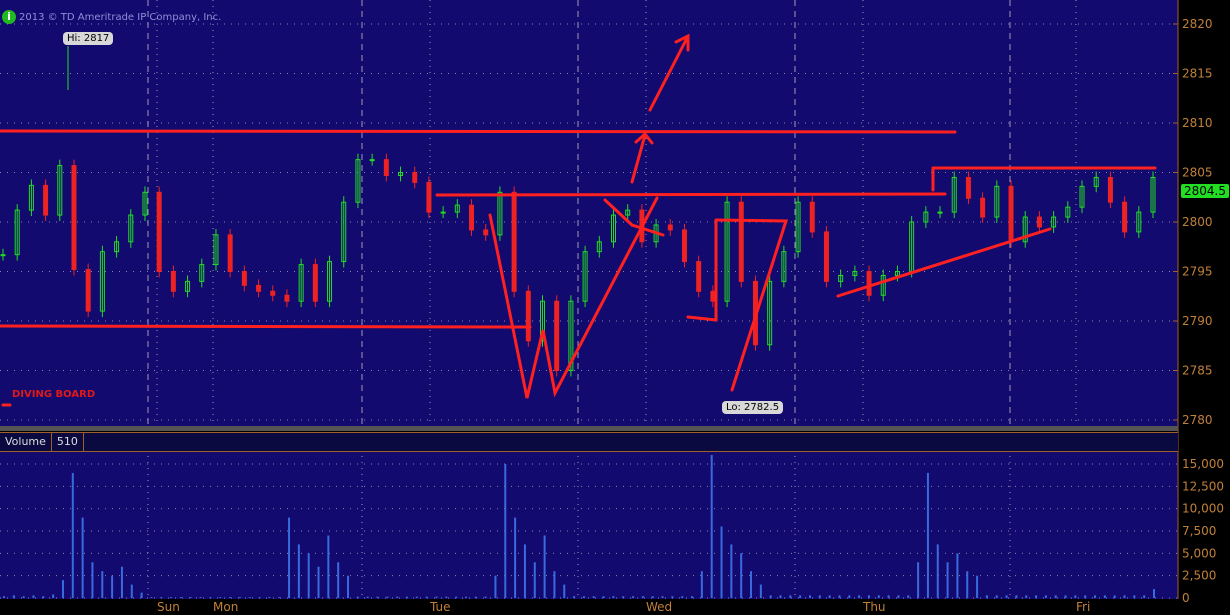 The width and height of the screenshot is (1230, 615). I want to click on price-axis: 2820 2815 2810 2805 2800 2795 2790 2785 2780, so click(1193, 222).